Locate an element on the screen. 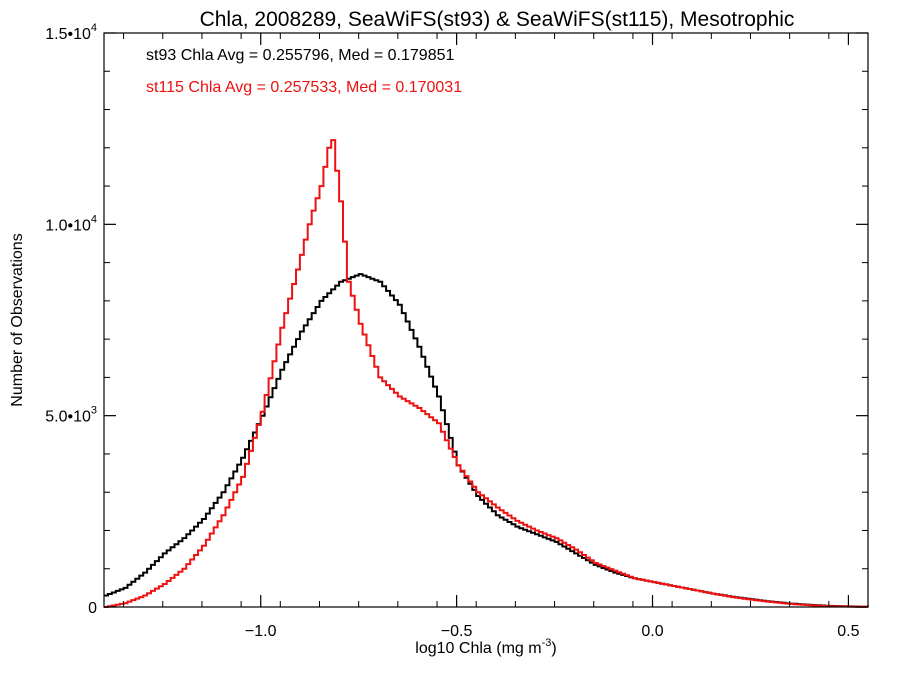 The height and width of the screenshot is (675, 900). x-axis-label-exponent: -3 is located at coordinates (547, 643).